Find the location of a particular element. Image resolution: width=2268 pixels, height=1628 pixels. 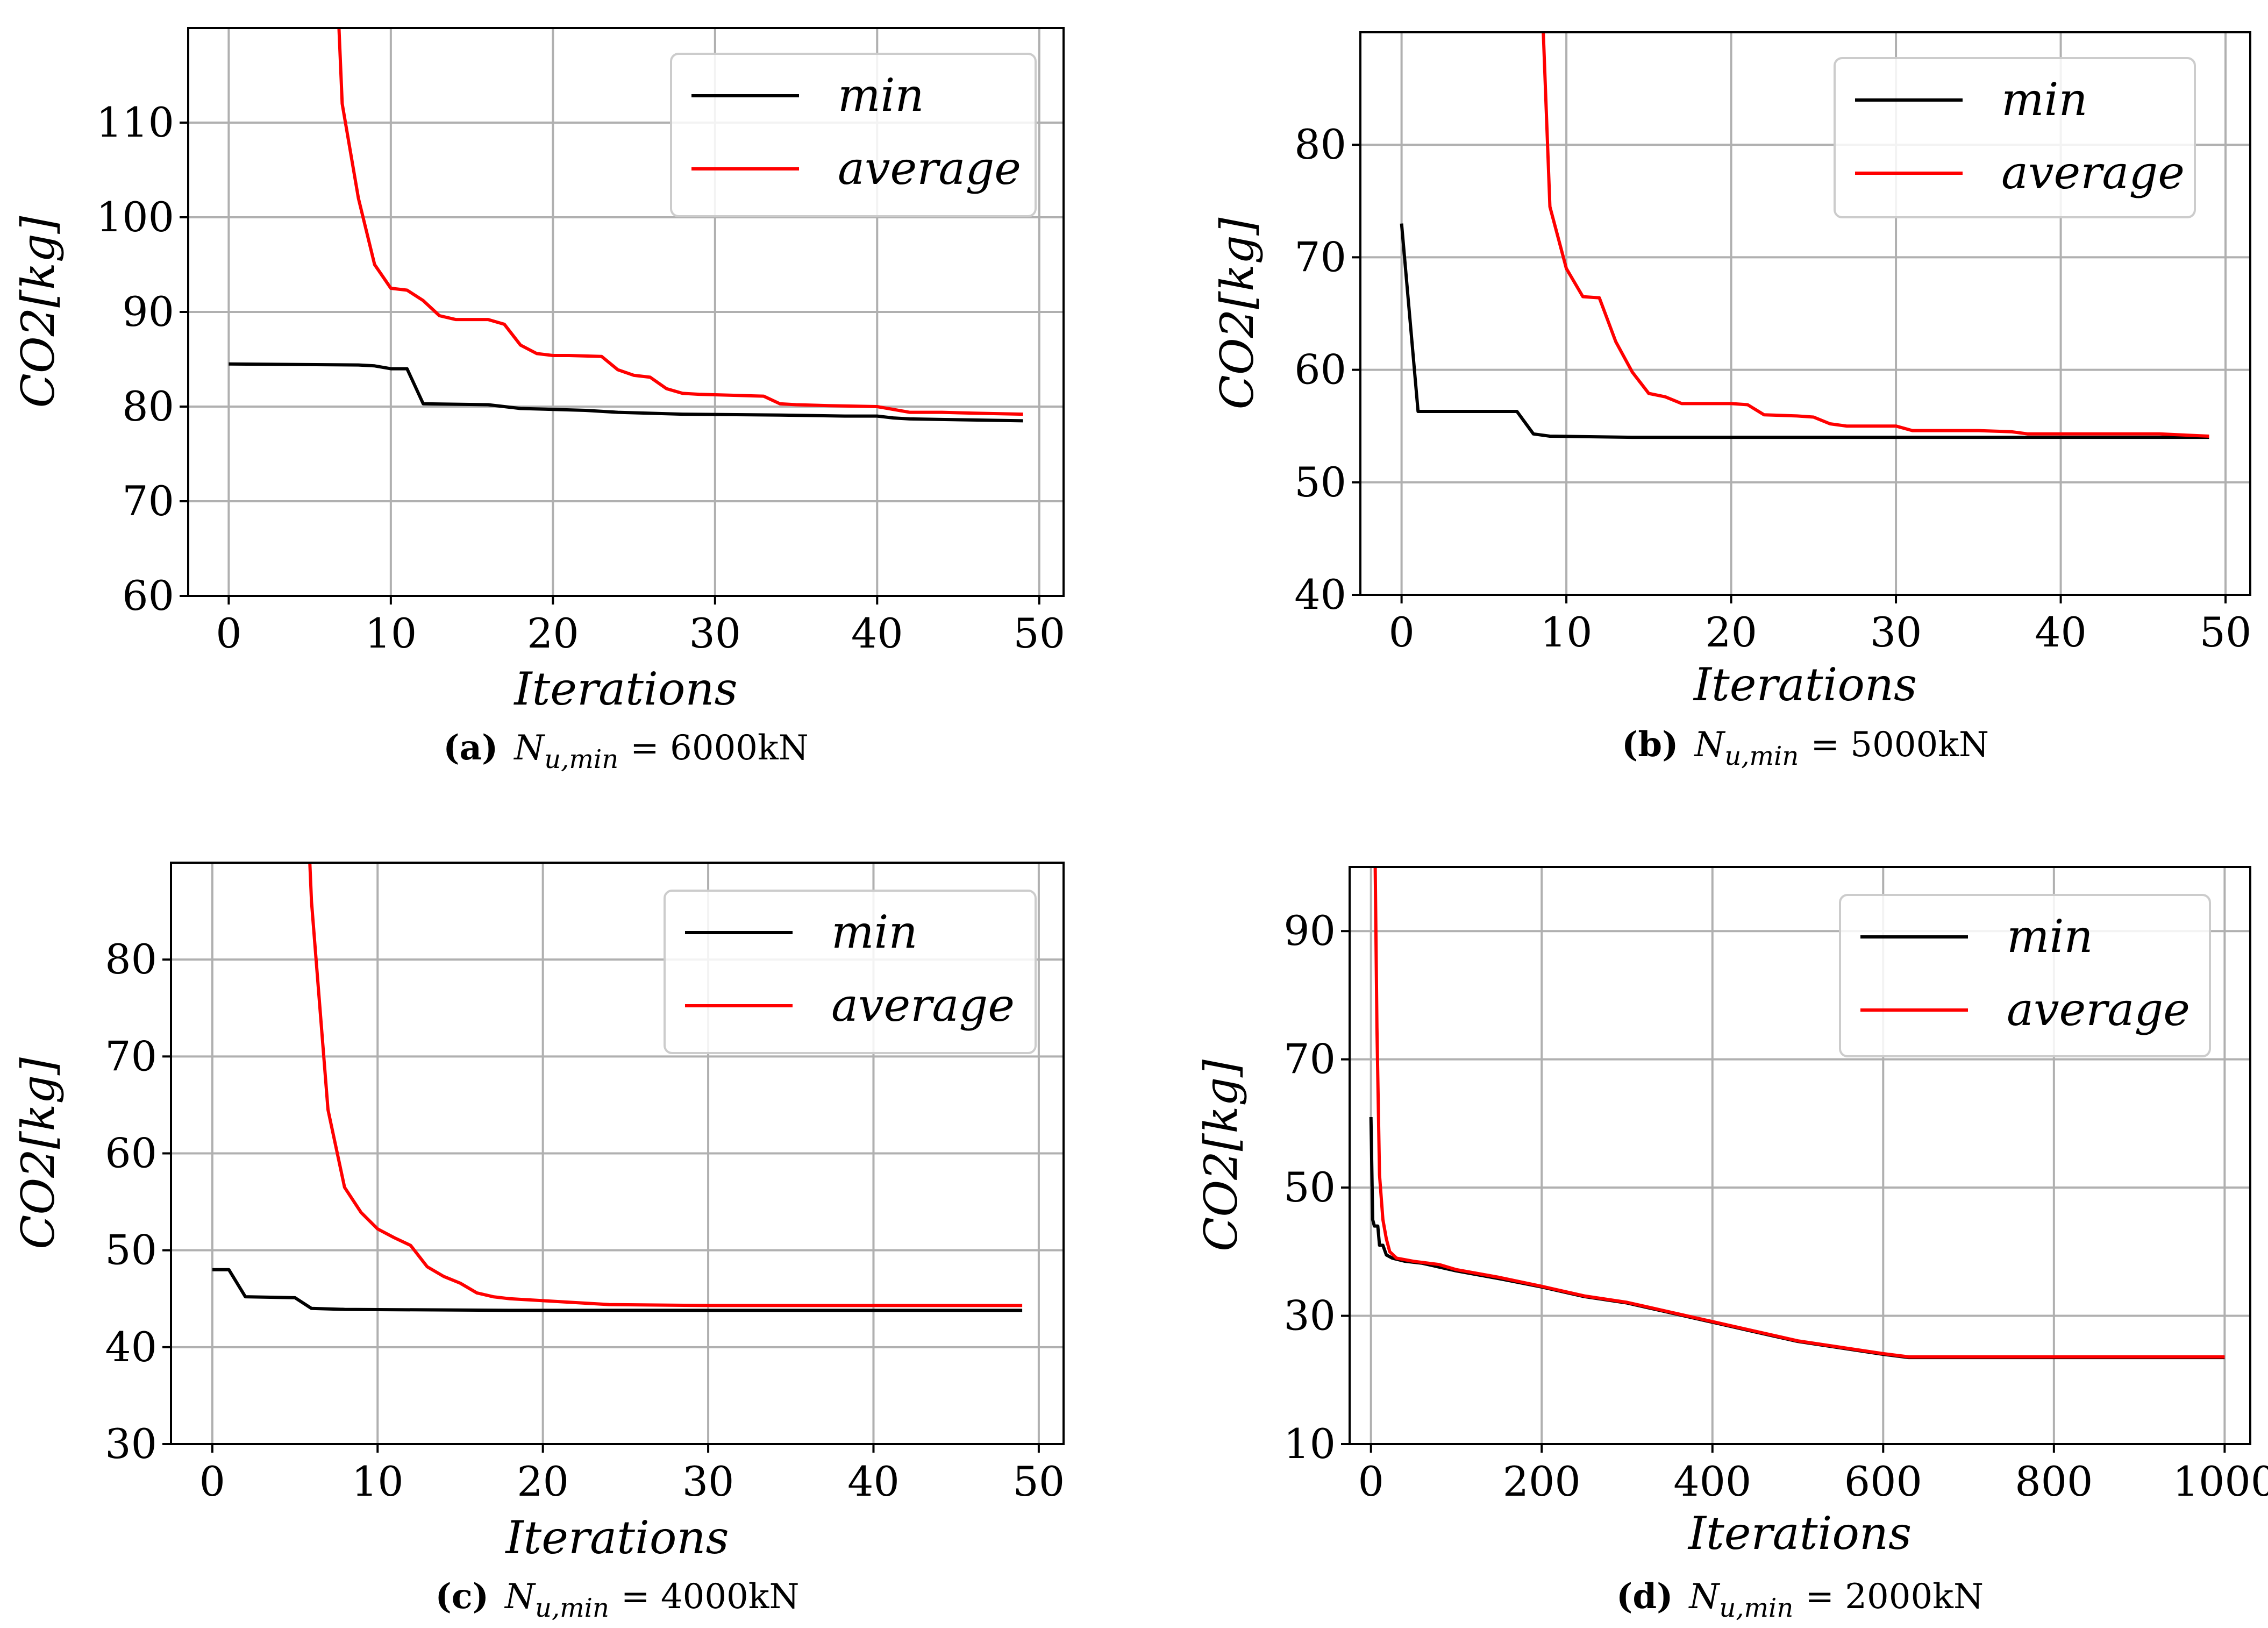

y-tick-label: 10 is located at coordinates (1310, 1444).